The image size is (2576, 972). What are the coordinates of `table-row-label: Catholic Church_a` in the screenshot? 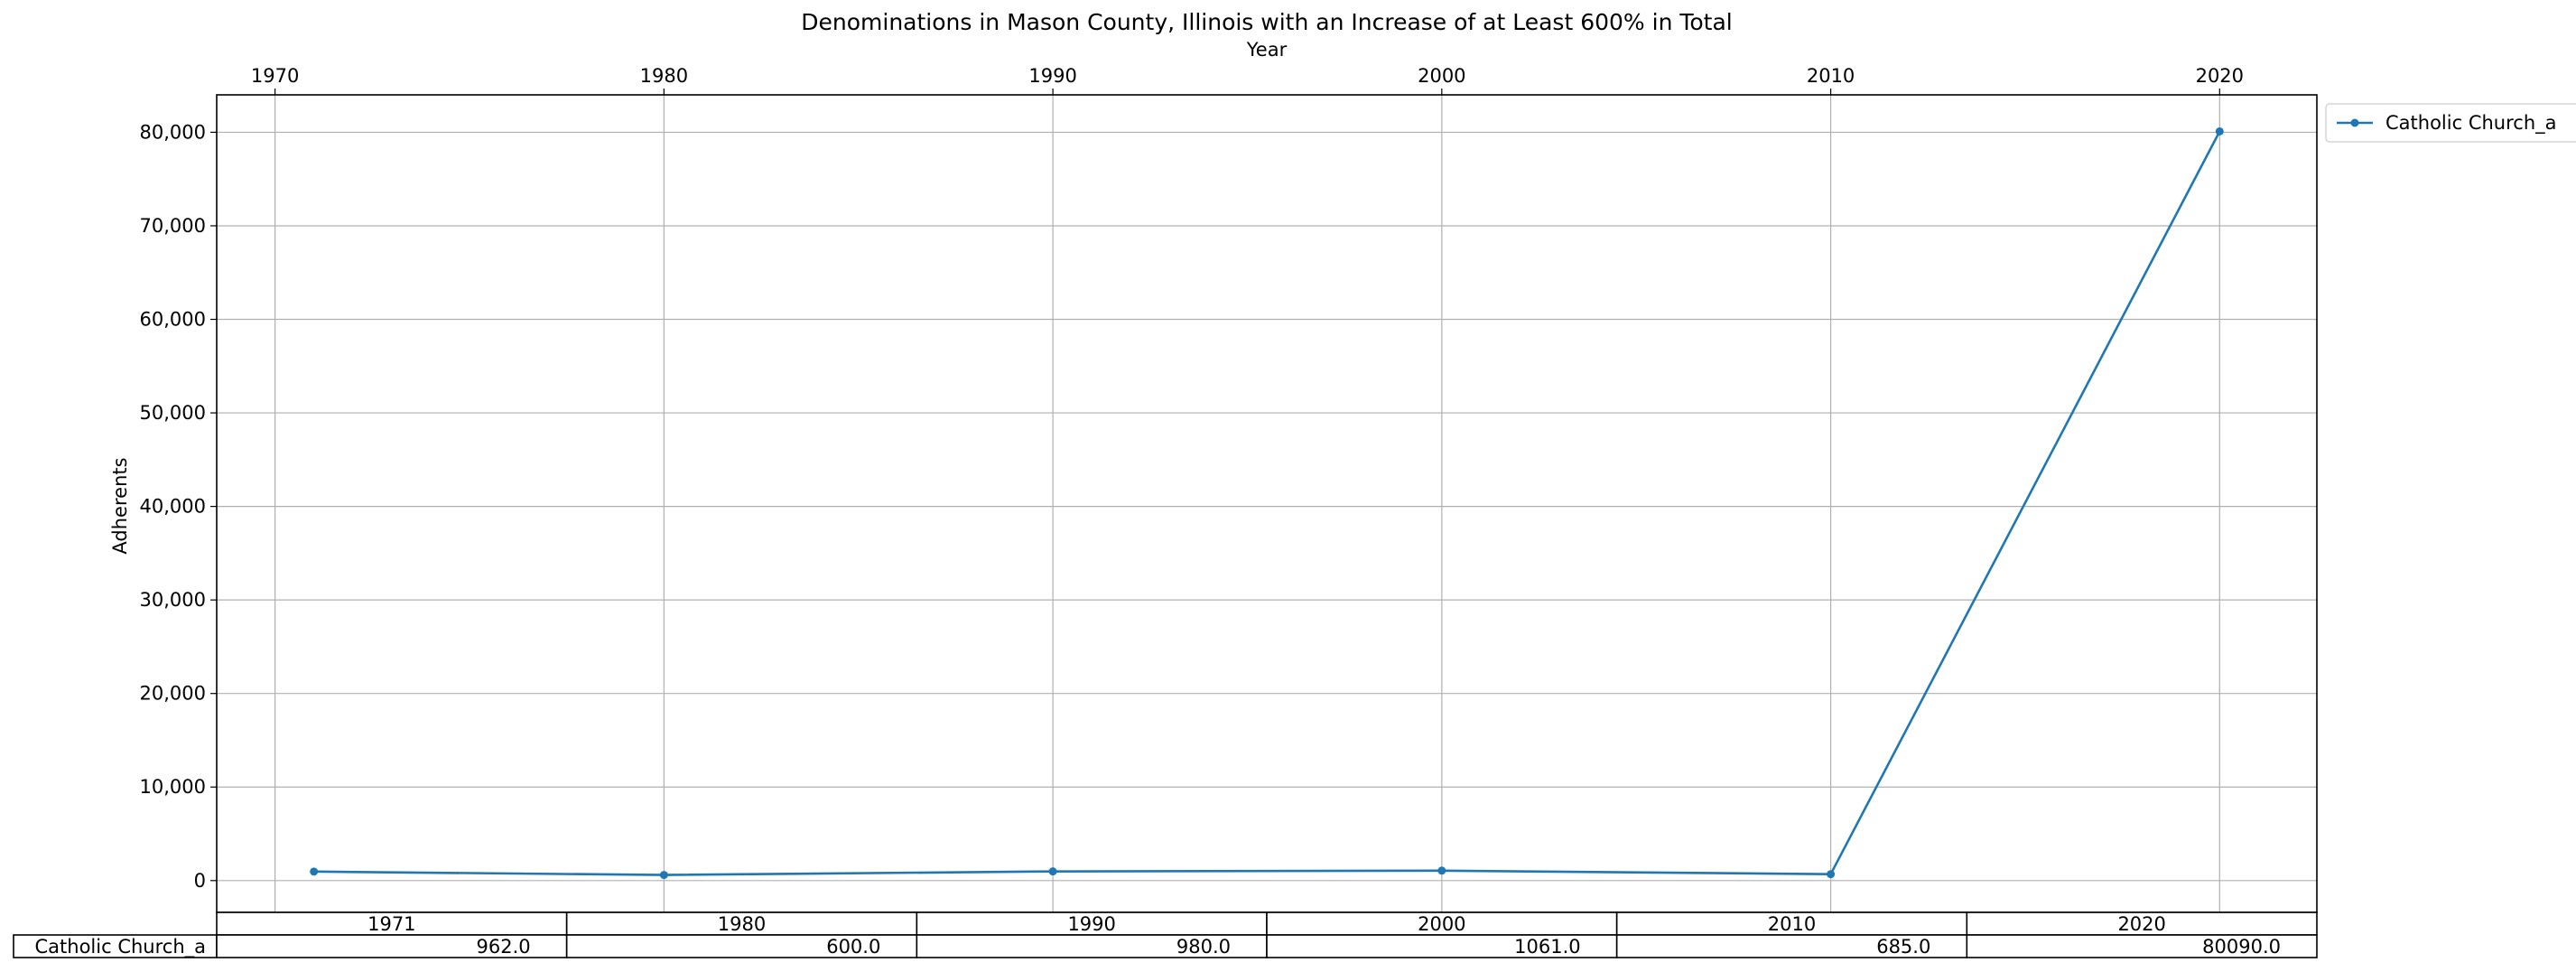 It's located at (121, 947).